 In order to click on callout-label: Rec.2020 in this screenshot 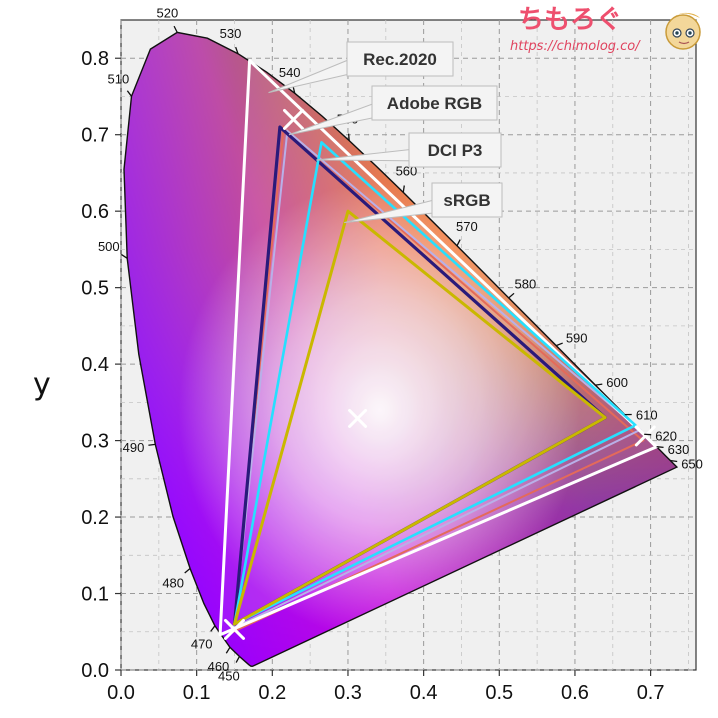, I will do `click(400, 59)`.